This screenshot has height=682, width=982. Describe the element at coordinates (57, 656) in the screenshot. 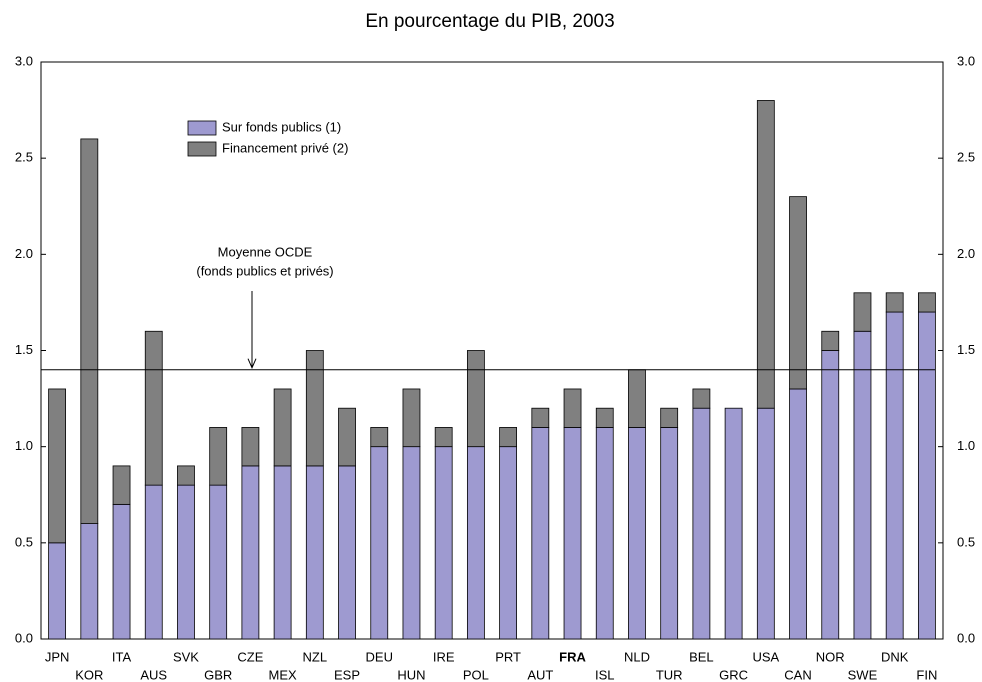

I see `x-tick-label: JPN` at that location.